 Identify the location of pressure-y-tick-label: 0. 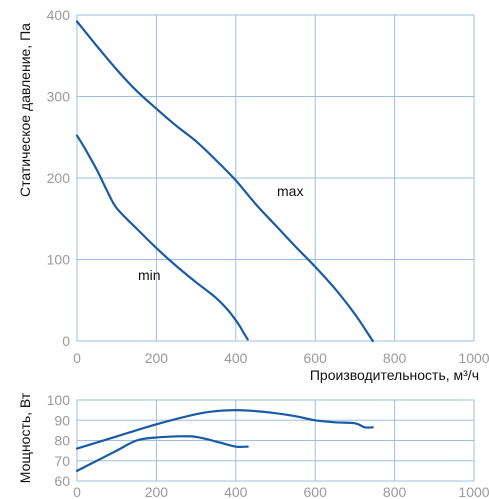
(66, 341).